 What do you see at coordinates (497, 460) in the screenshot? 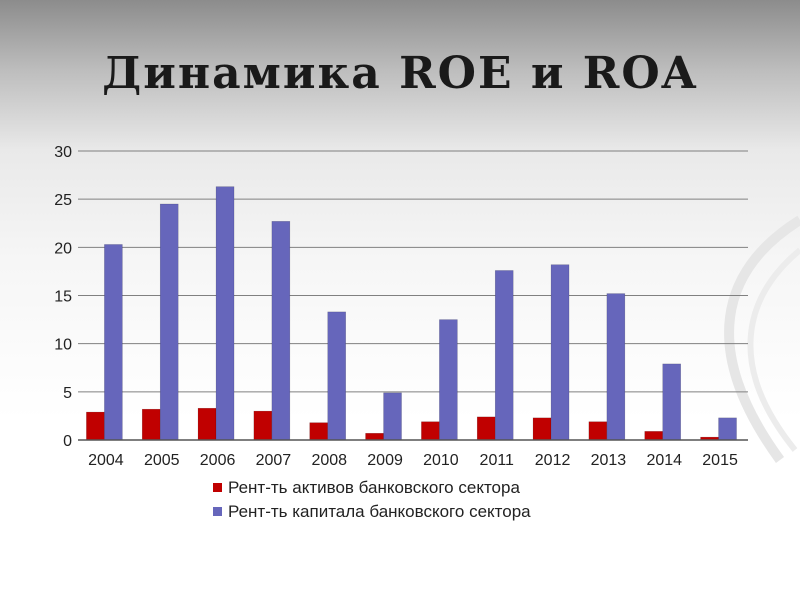
I see `x-tick-label: 2011` at bounding box center [497, 460].